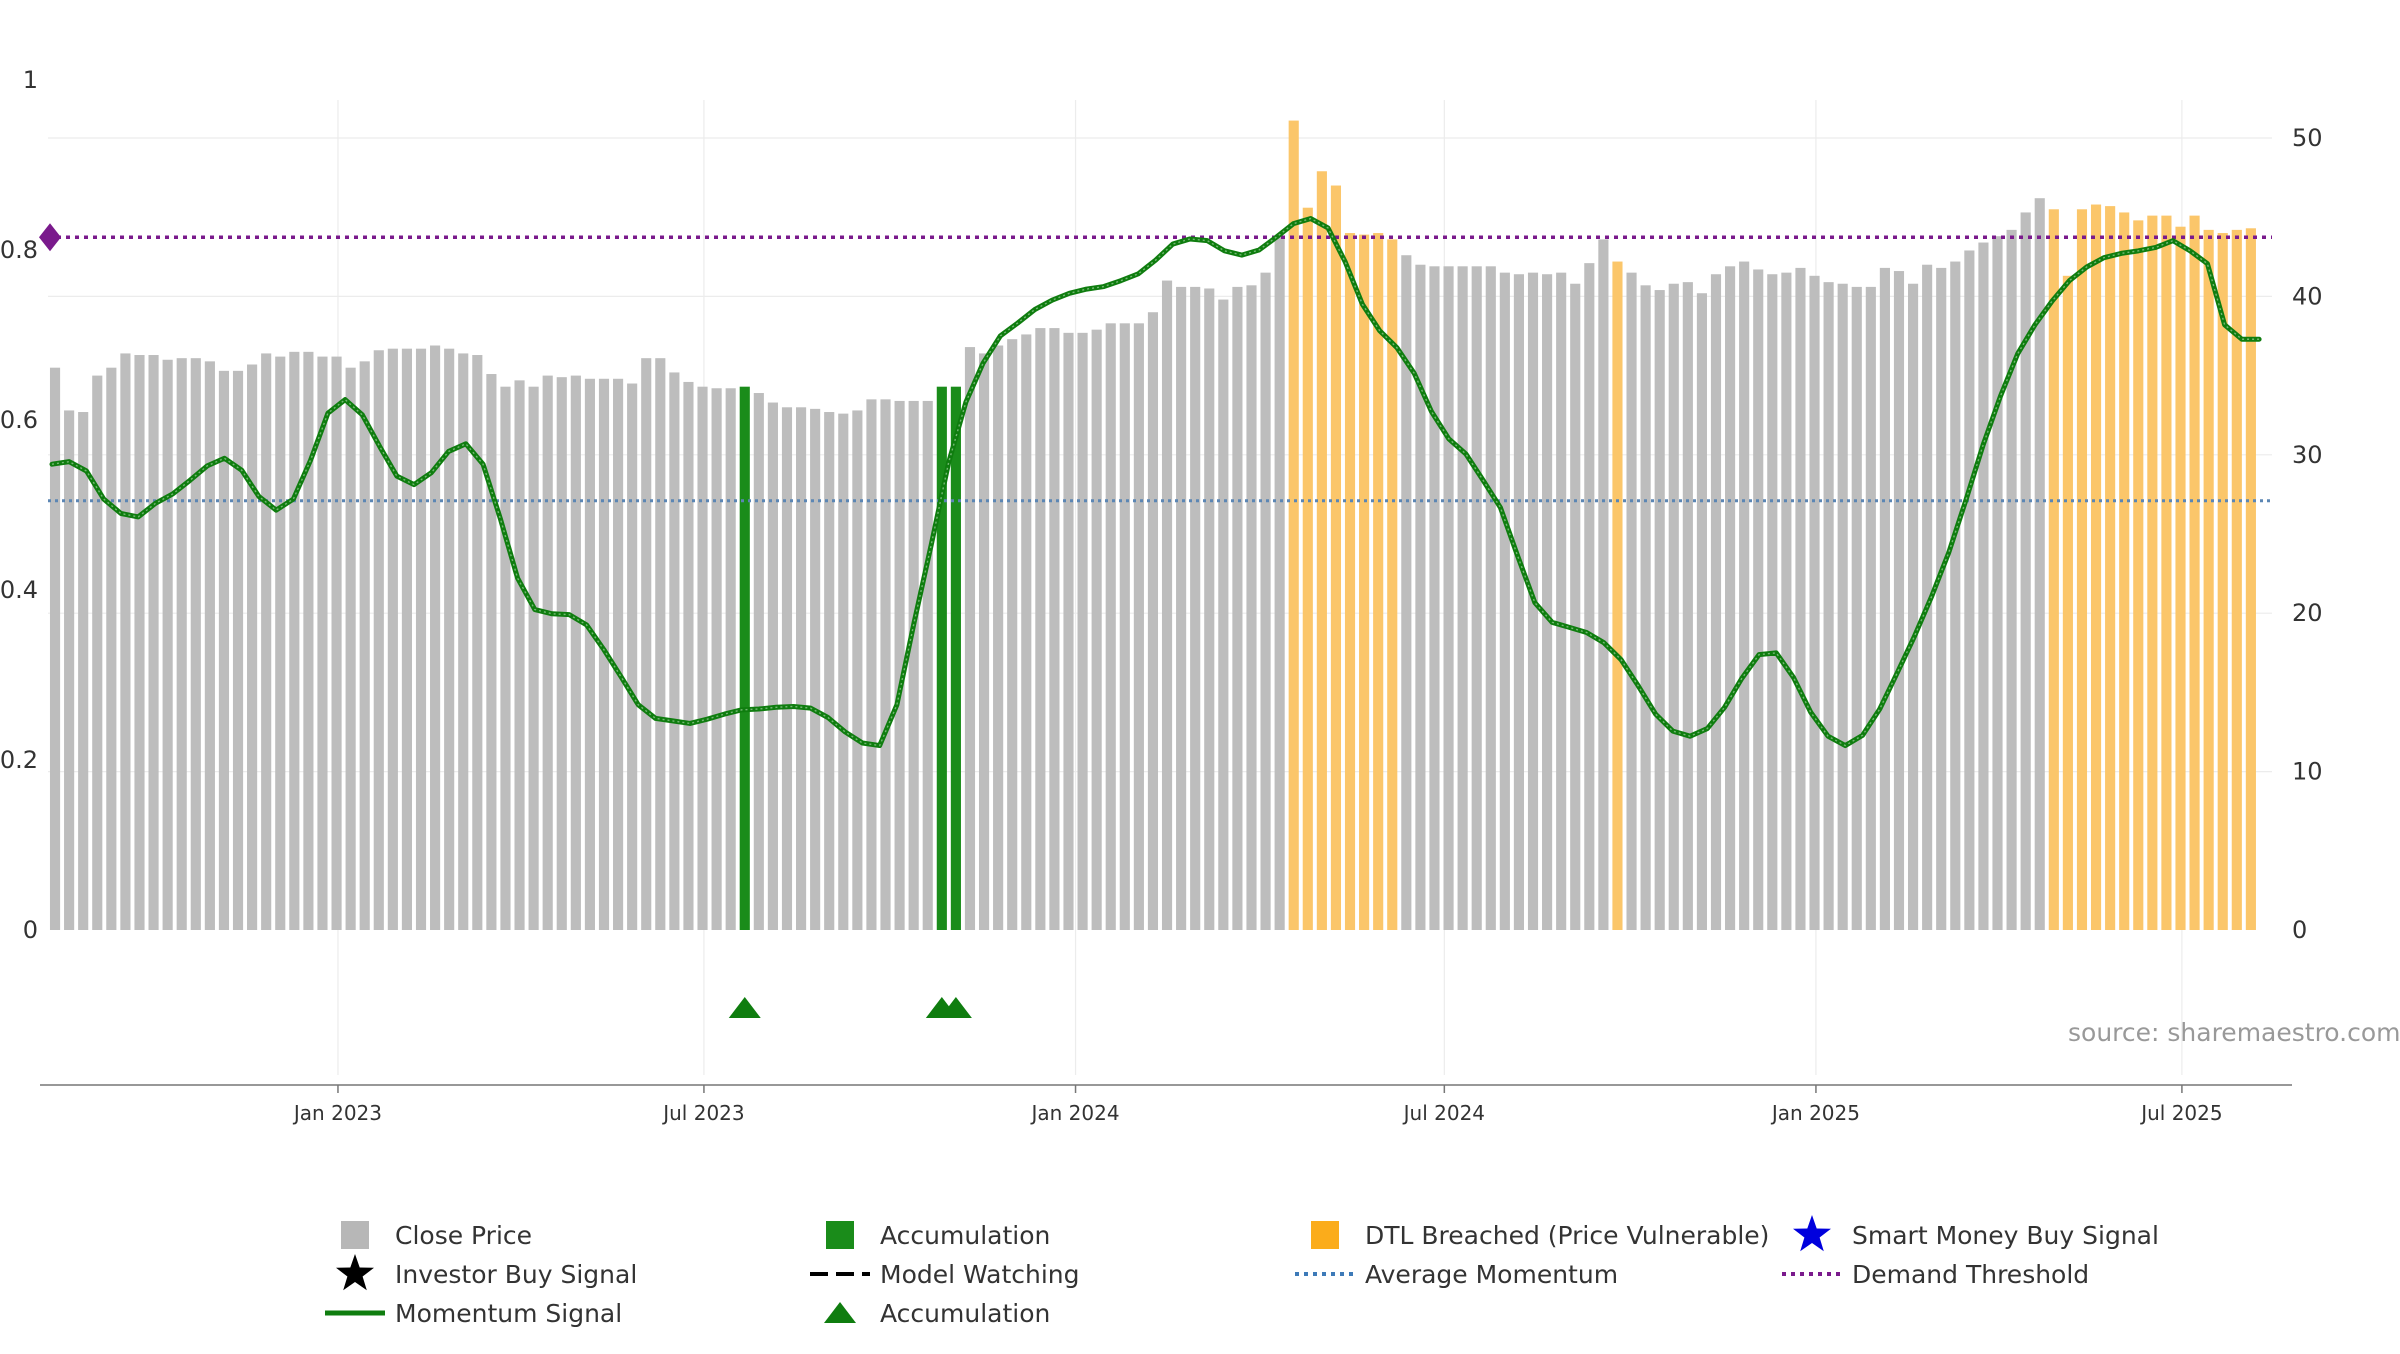 This screenshot has height=1354, width=2400. What do you see at coordinates (19, 590) in the screenshot?
I see `left-tick-label: 0.4` at bounding box center [19, 590].